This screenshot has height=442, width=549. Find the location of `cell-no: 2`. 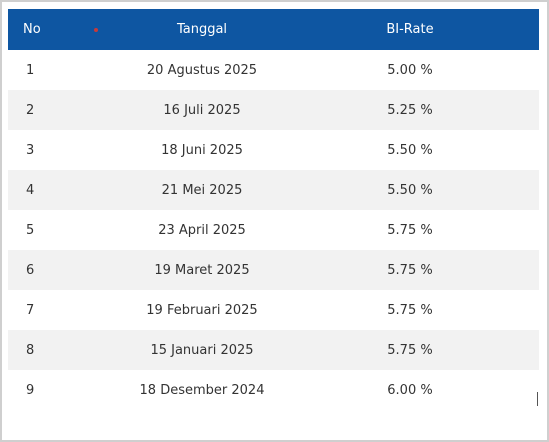

cell-no: 2 is located at coordinates (30, 110).